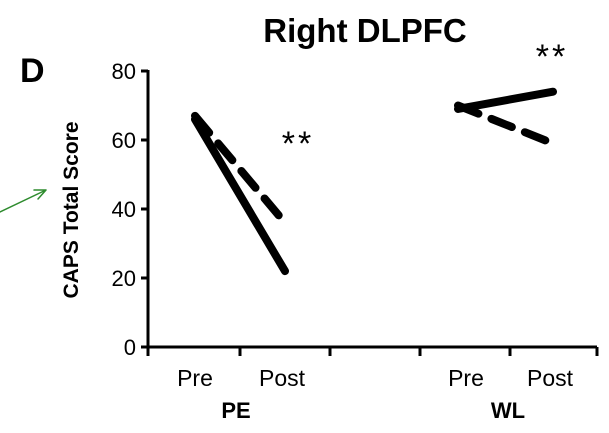  Describe the element at coordinates (364, 30) in the screenshot. I see `chart-title: Right DLPFC` at that location.